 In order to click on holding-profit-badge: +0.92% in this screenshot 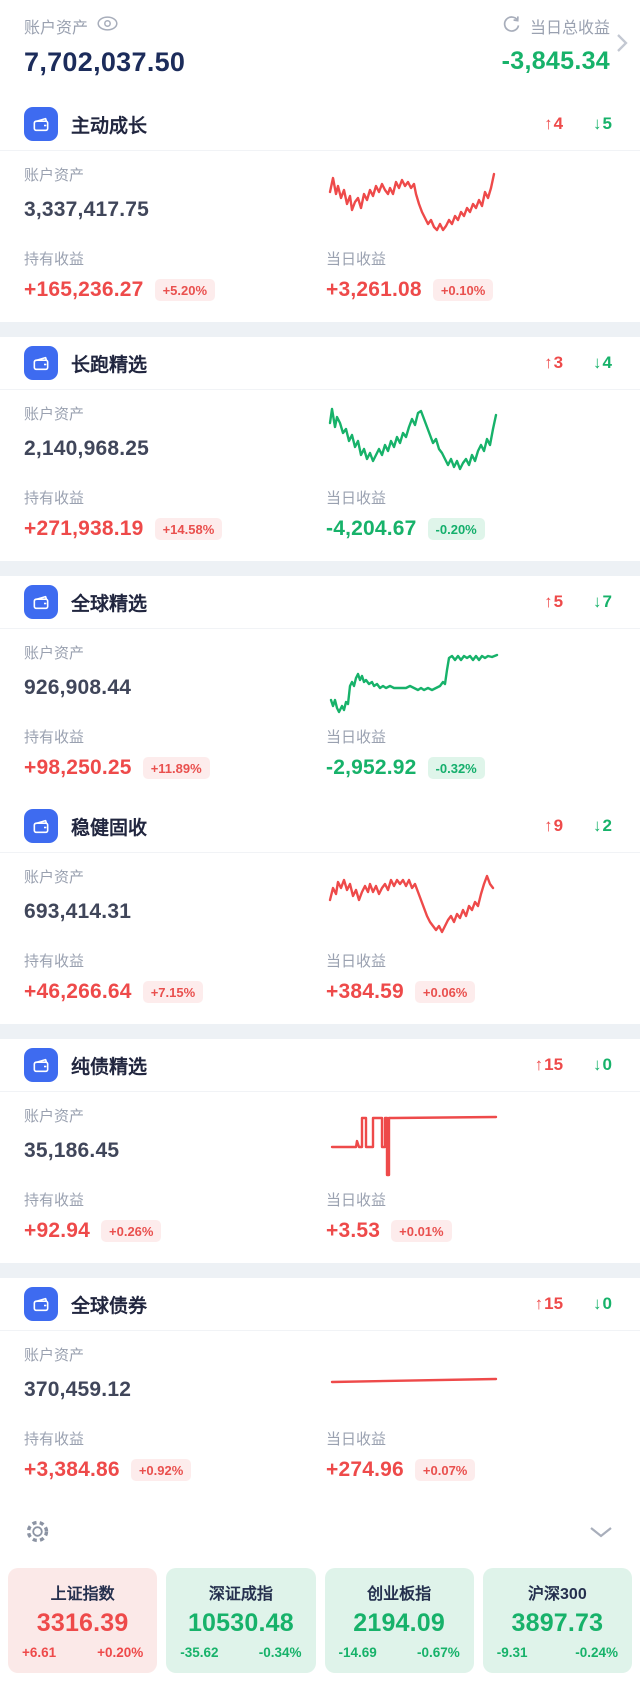, I will do `click(161, 1470)`.